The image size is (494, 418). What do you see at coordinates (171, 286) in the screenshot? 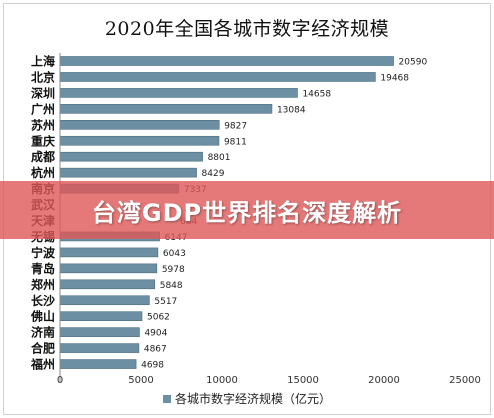
I see `value-label: 5848` at bounding box center [171, 286].